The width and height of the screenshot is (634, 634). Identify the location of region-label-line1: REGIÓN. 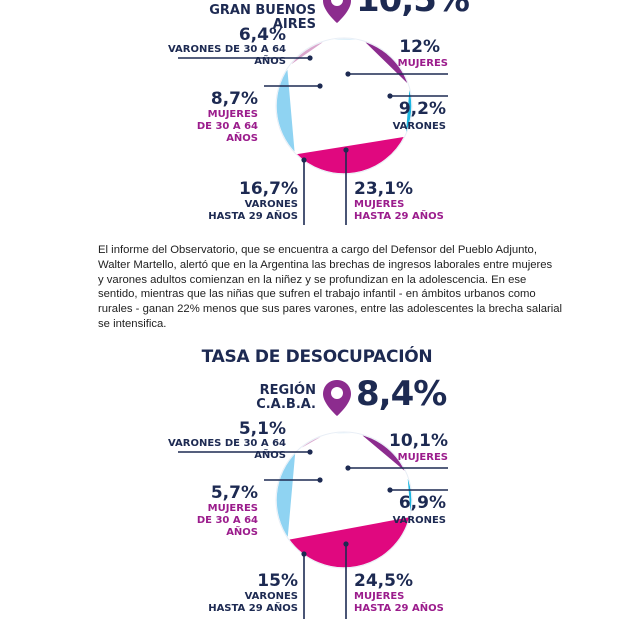
(287, 390).